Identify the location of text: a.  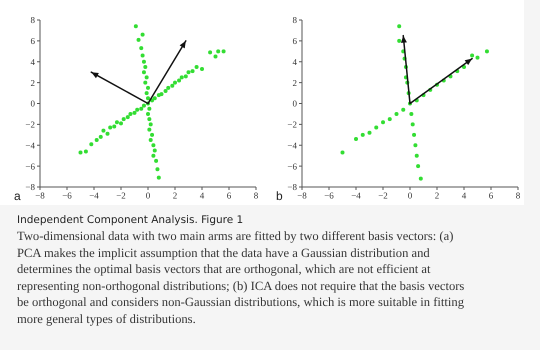
(17, 196).